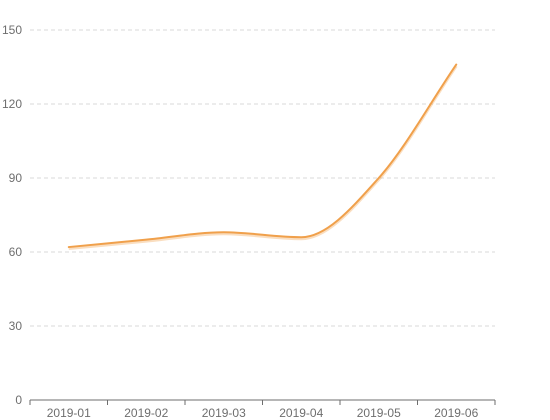 The width and height of the screenshot is (550, 420). Describe the element at coordinates (12, 215) in the screenshot. I see `y-axis-tick-labels: 0 30 60 90 120 150` at that location.